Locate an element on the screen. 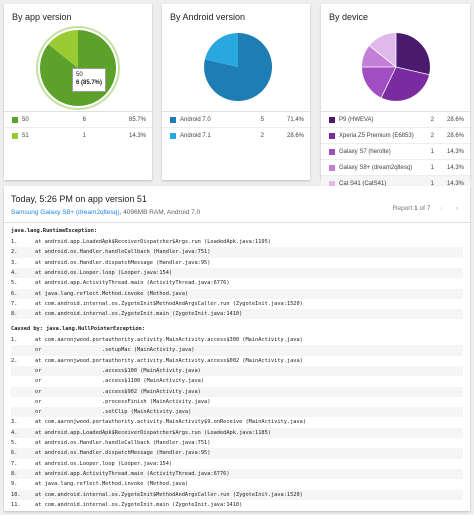  pie-slice-xperia-z5 is located at coordinates (405, 84).